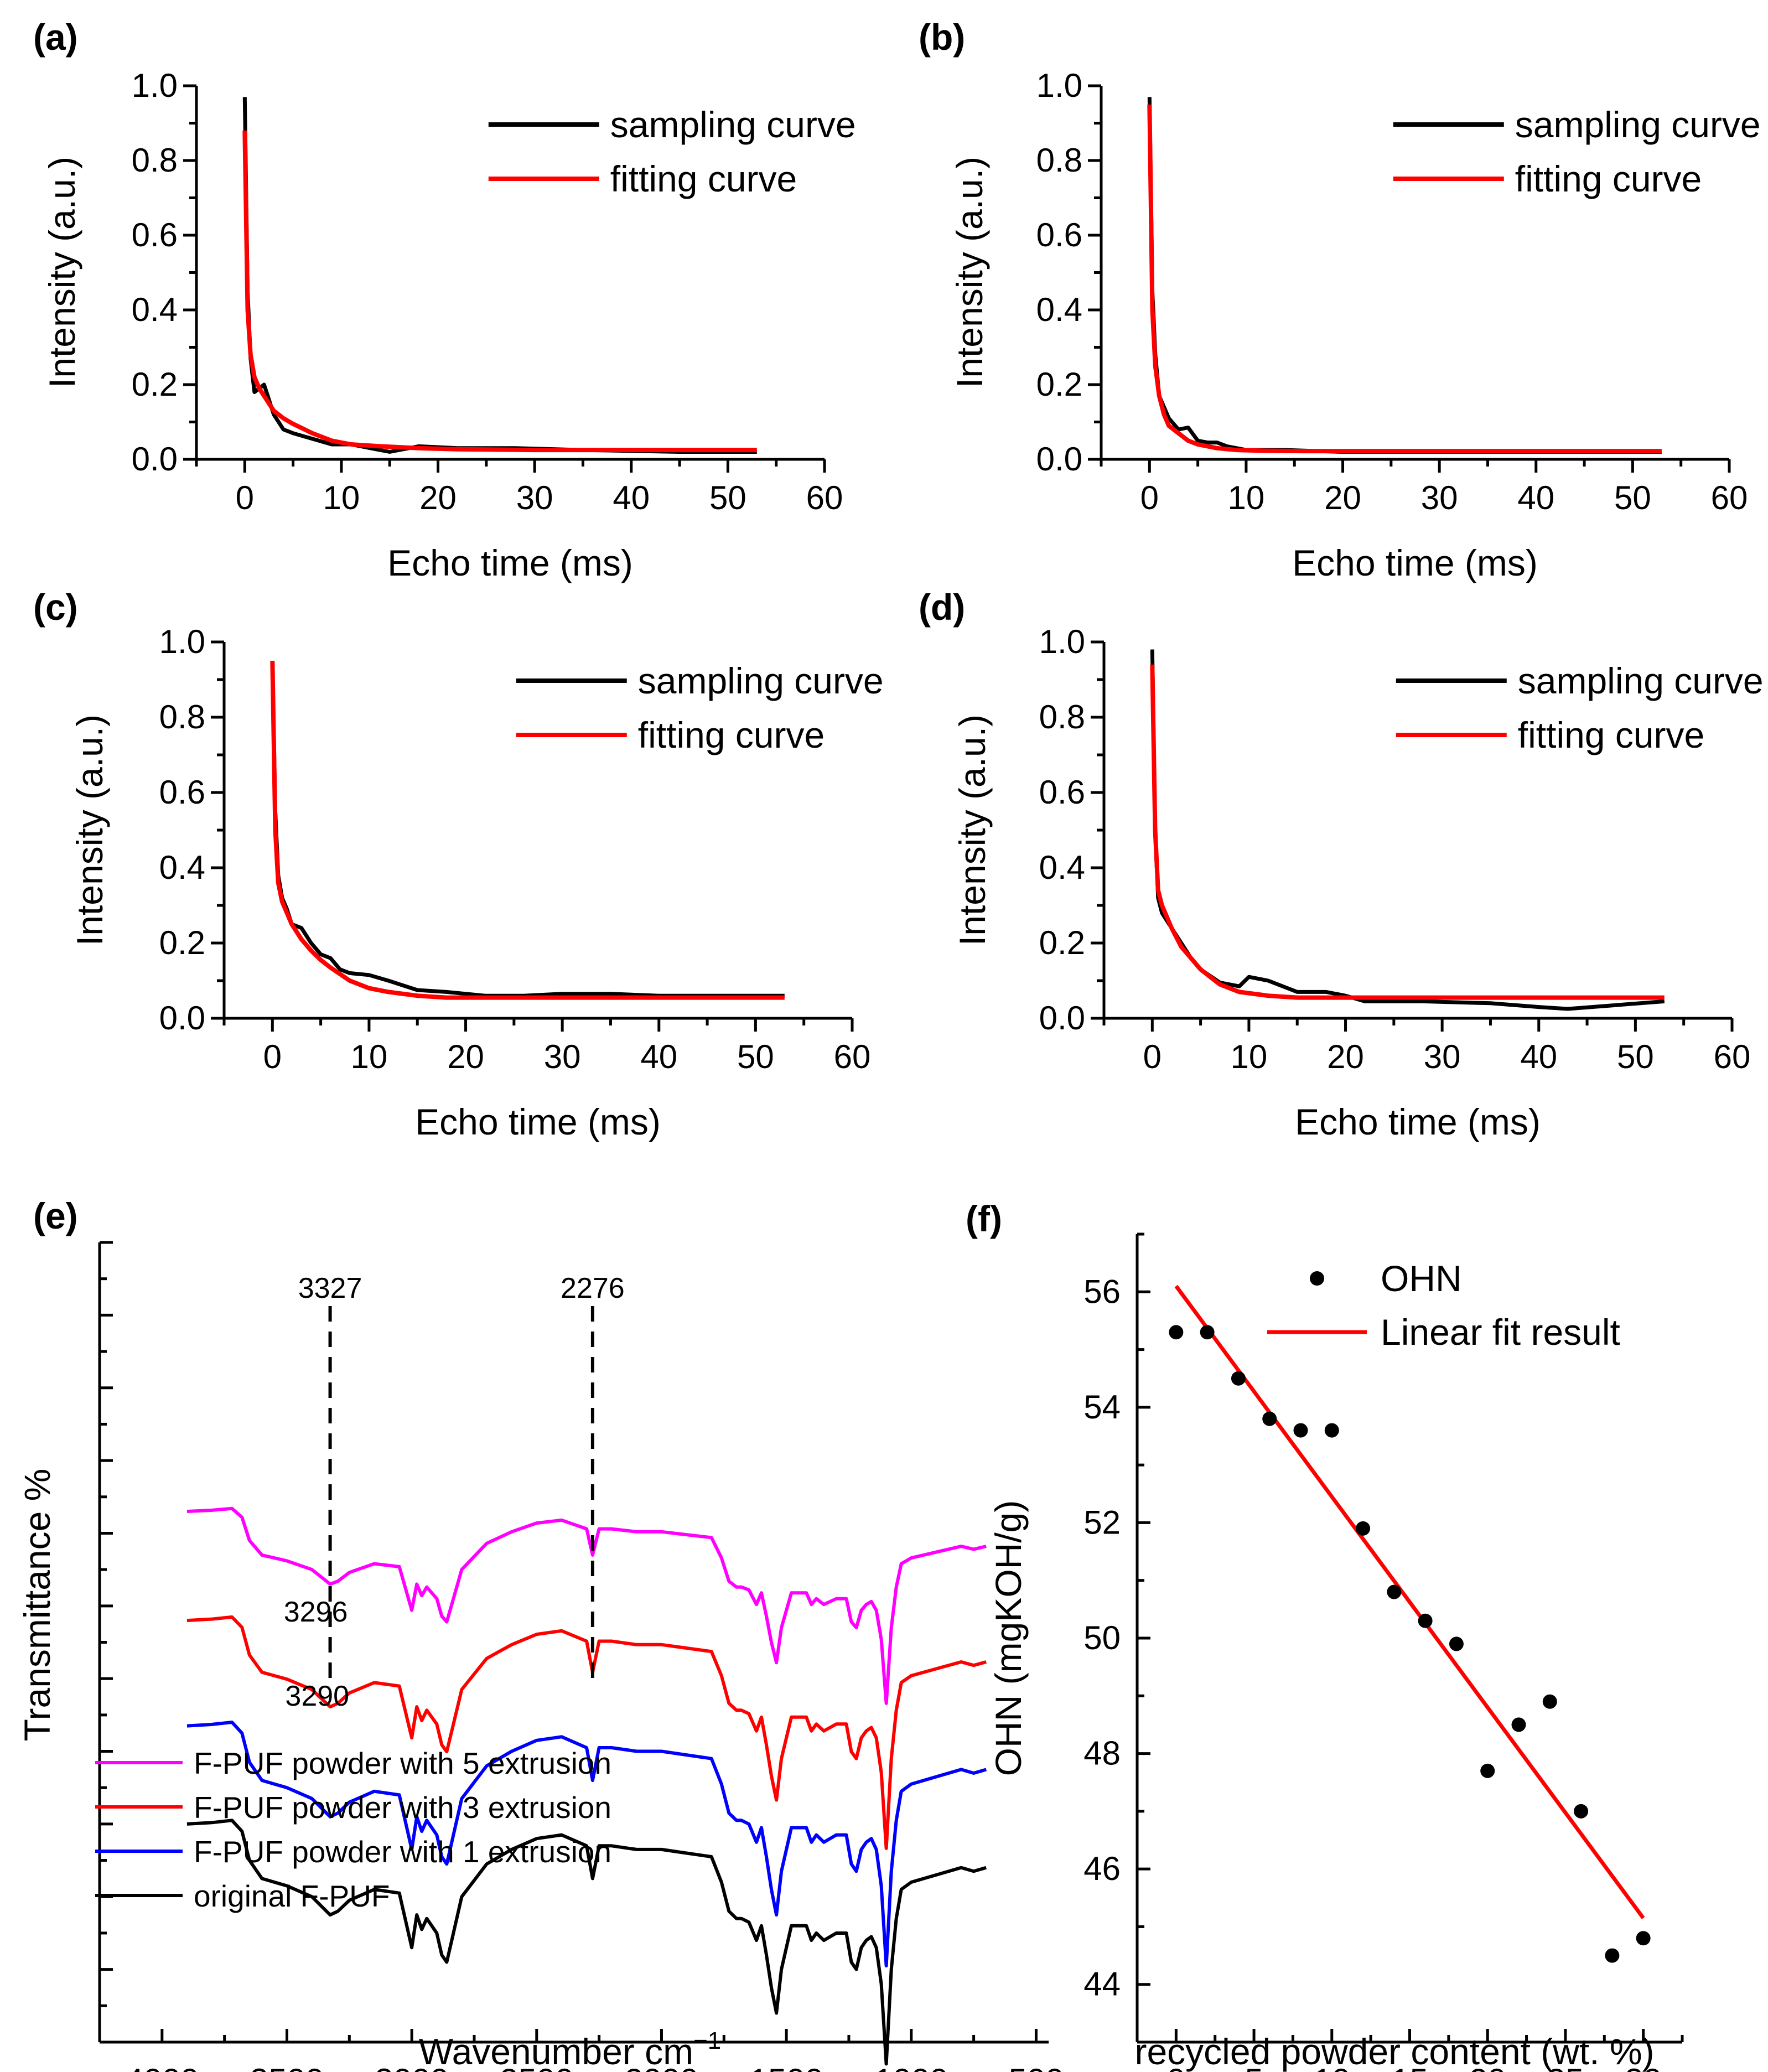 The image size is (1768, 2072). Describe the element at coordinates (1102, 1868) in the screenshot. I see `y-tick-label: 46` at that location.